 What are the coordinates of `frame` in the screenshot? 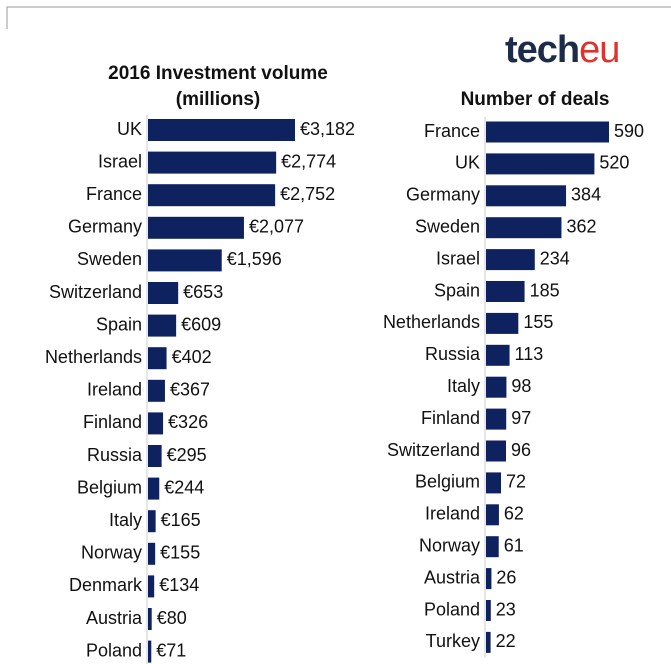 It's located at (338, 17).